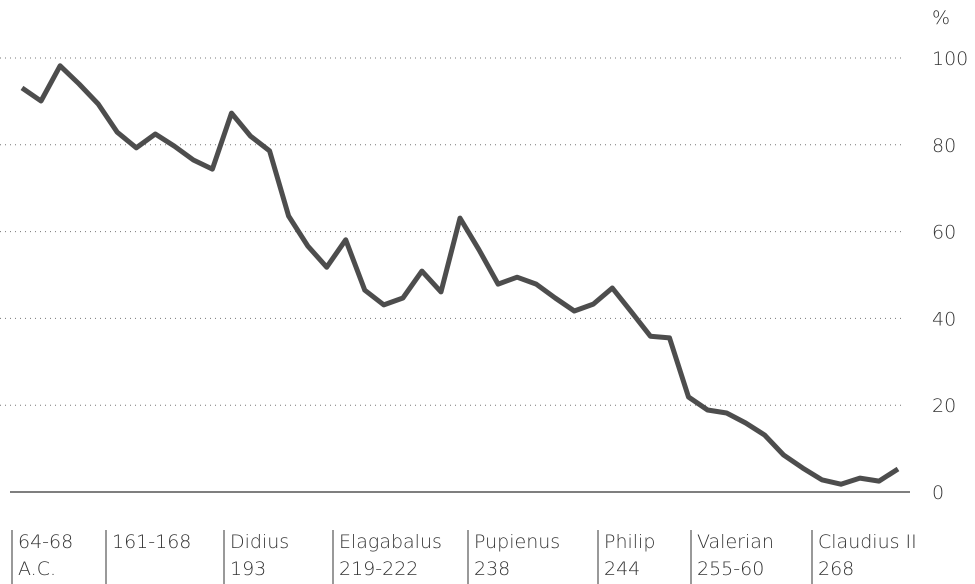 This screenshot has width=975, height=584. Describe the element at coordinates (730, 569) in the screenshot. I see `x-tick-label: 255-60` at that location.